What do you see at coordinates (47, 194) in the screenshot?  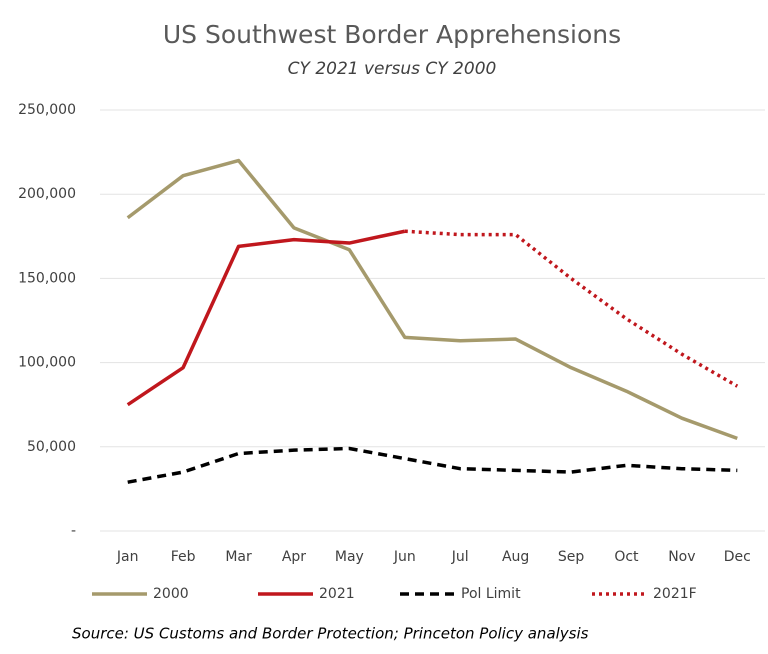 I see `y-tick-label: 200,000` at bounding box center [47, 194].